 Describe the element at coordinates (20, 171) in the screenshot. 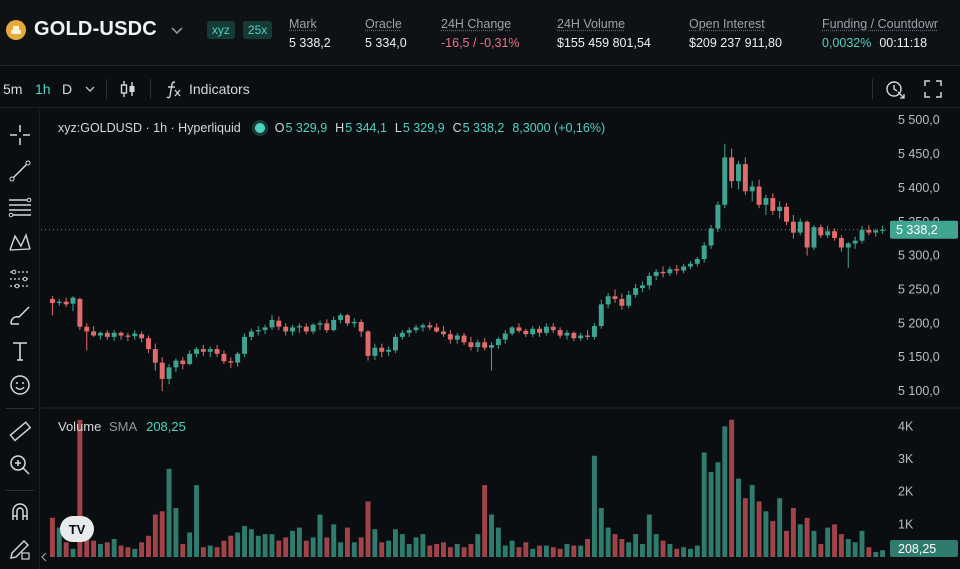

I see `trend-line-icon` at that location.